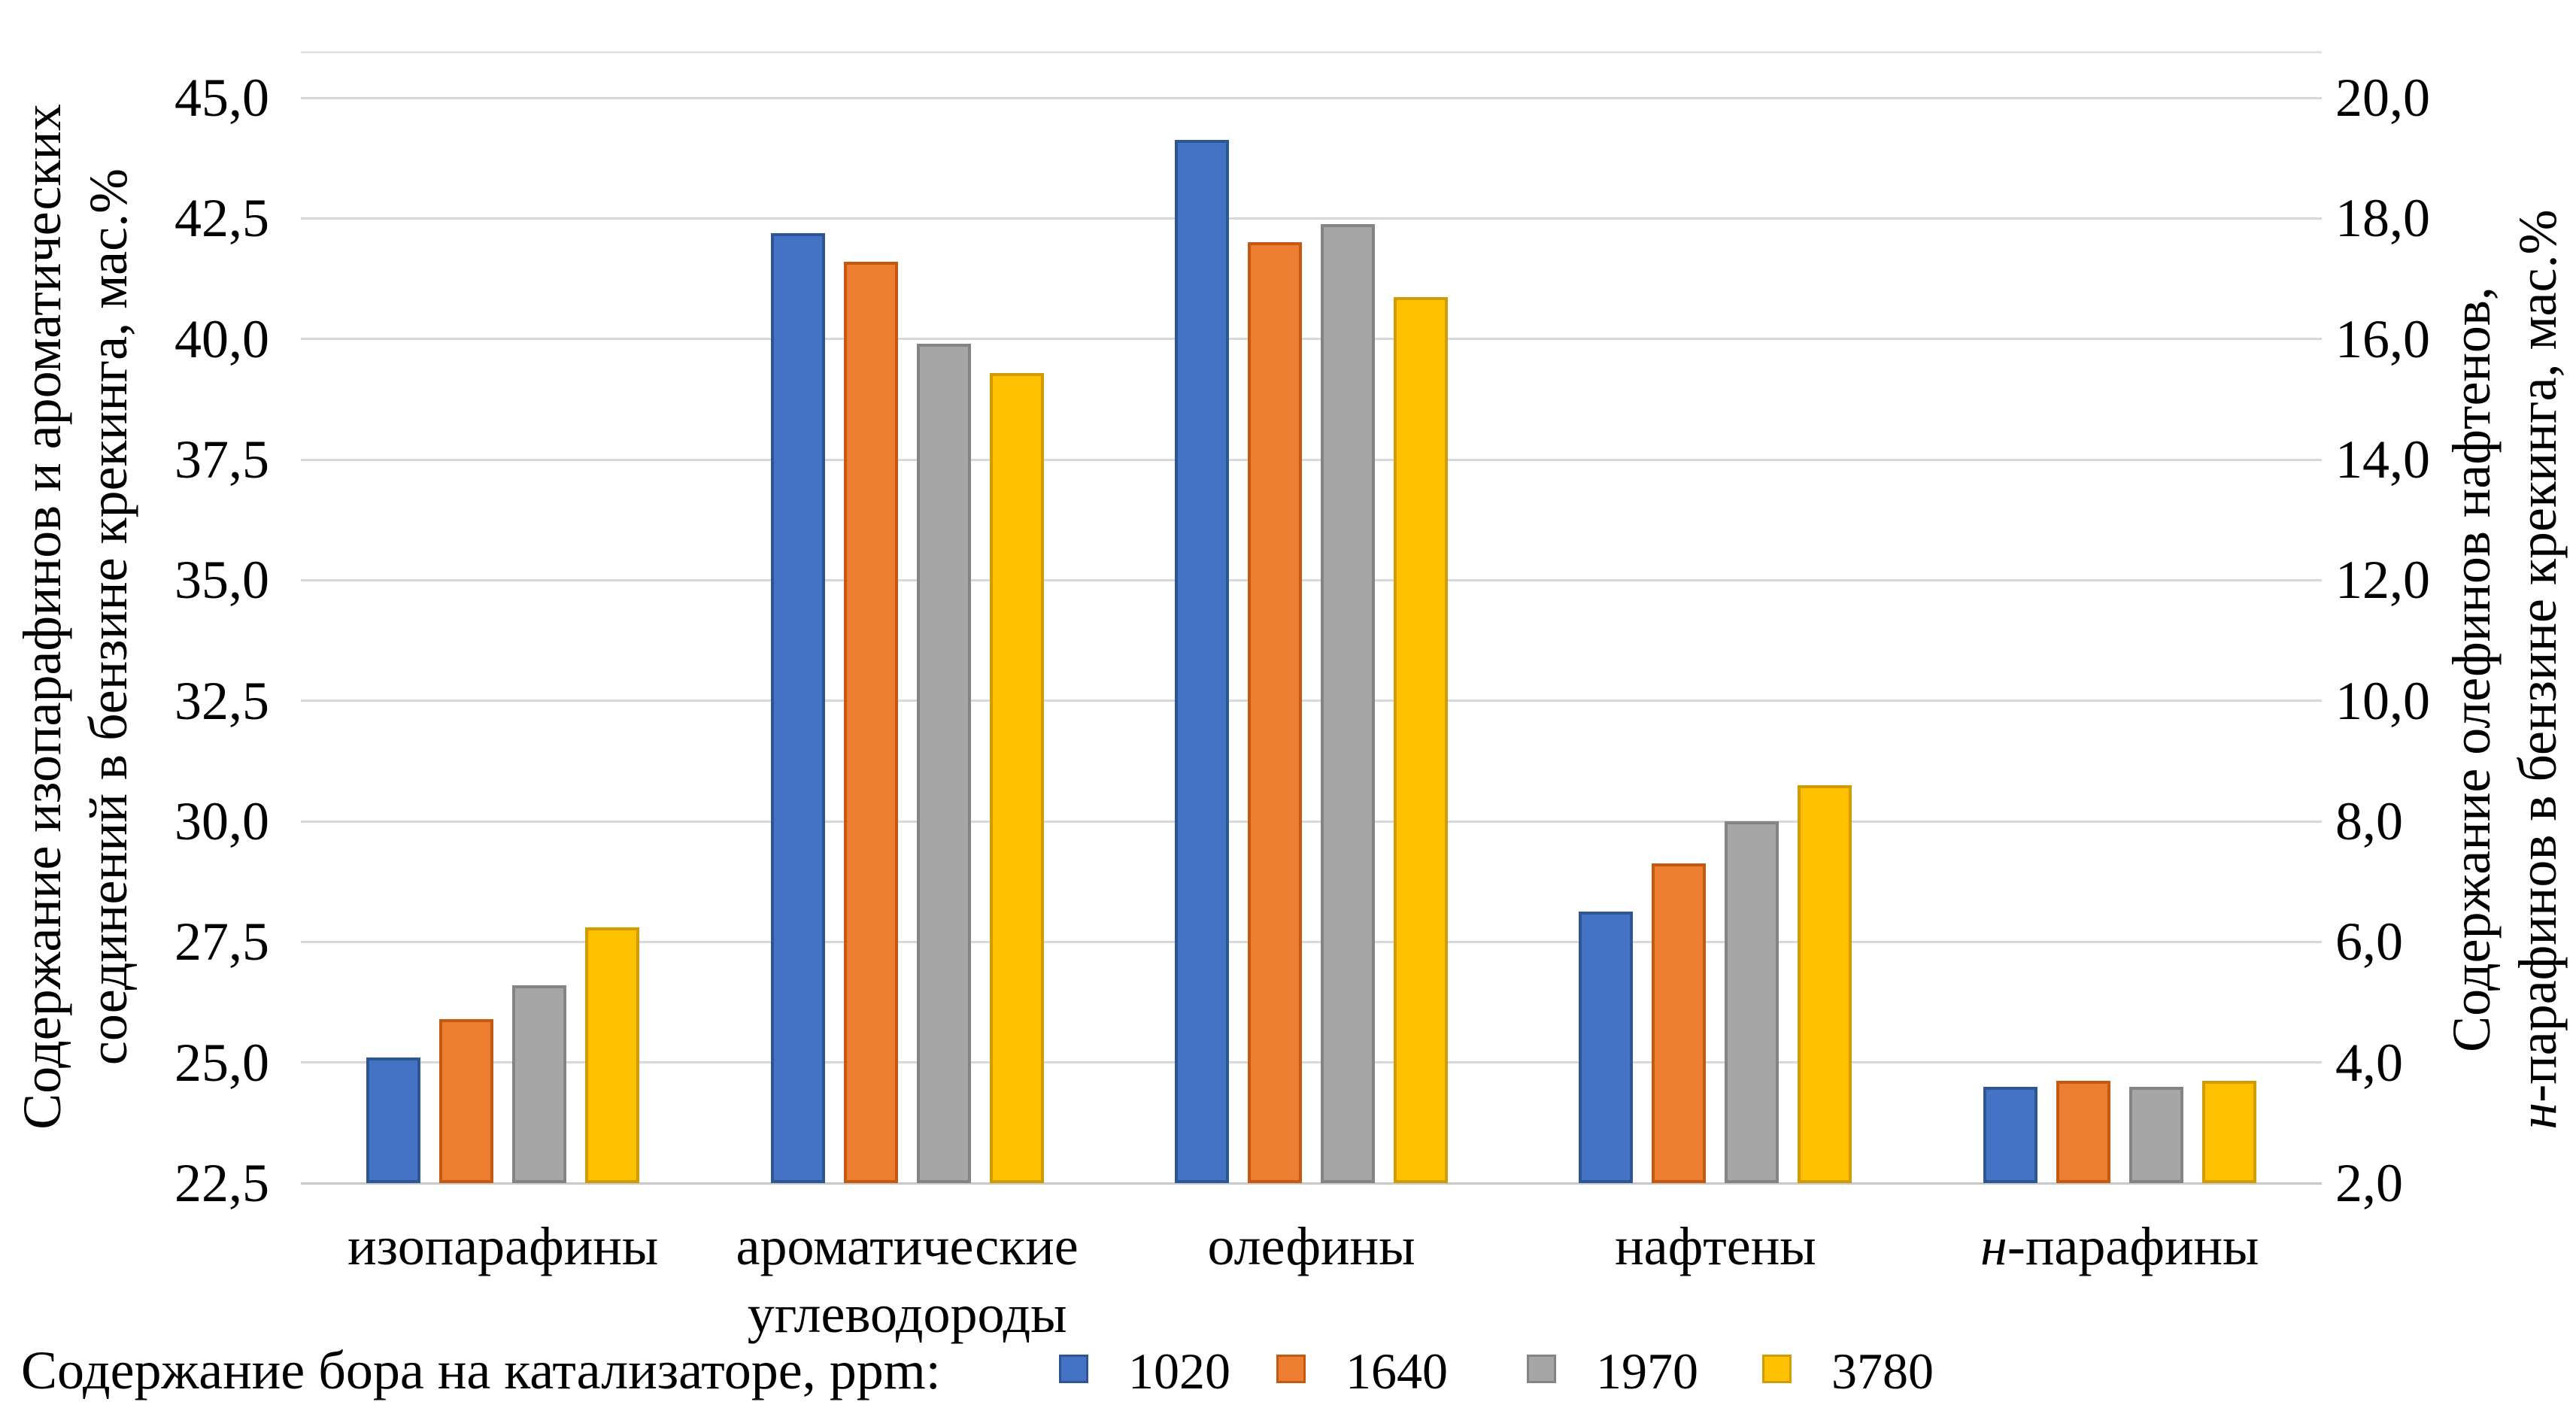 Image resolution: width=2576 pixels, height=1417 pixels. Describe the element at coordinates (503, 1246) in the screenshot. I see `category-label: изопарафины` at that location.